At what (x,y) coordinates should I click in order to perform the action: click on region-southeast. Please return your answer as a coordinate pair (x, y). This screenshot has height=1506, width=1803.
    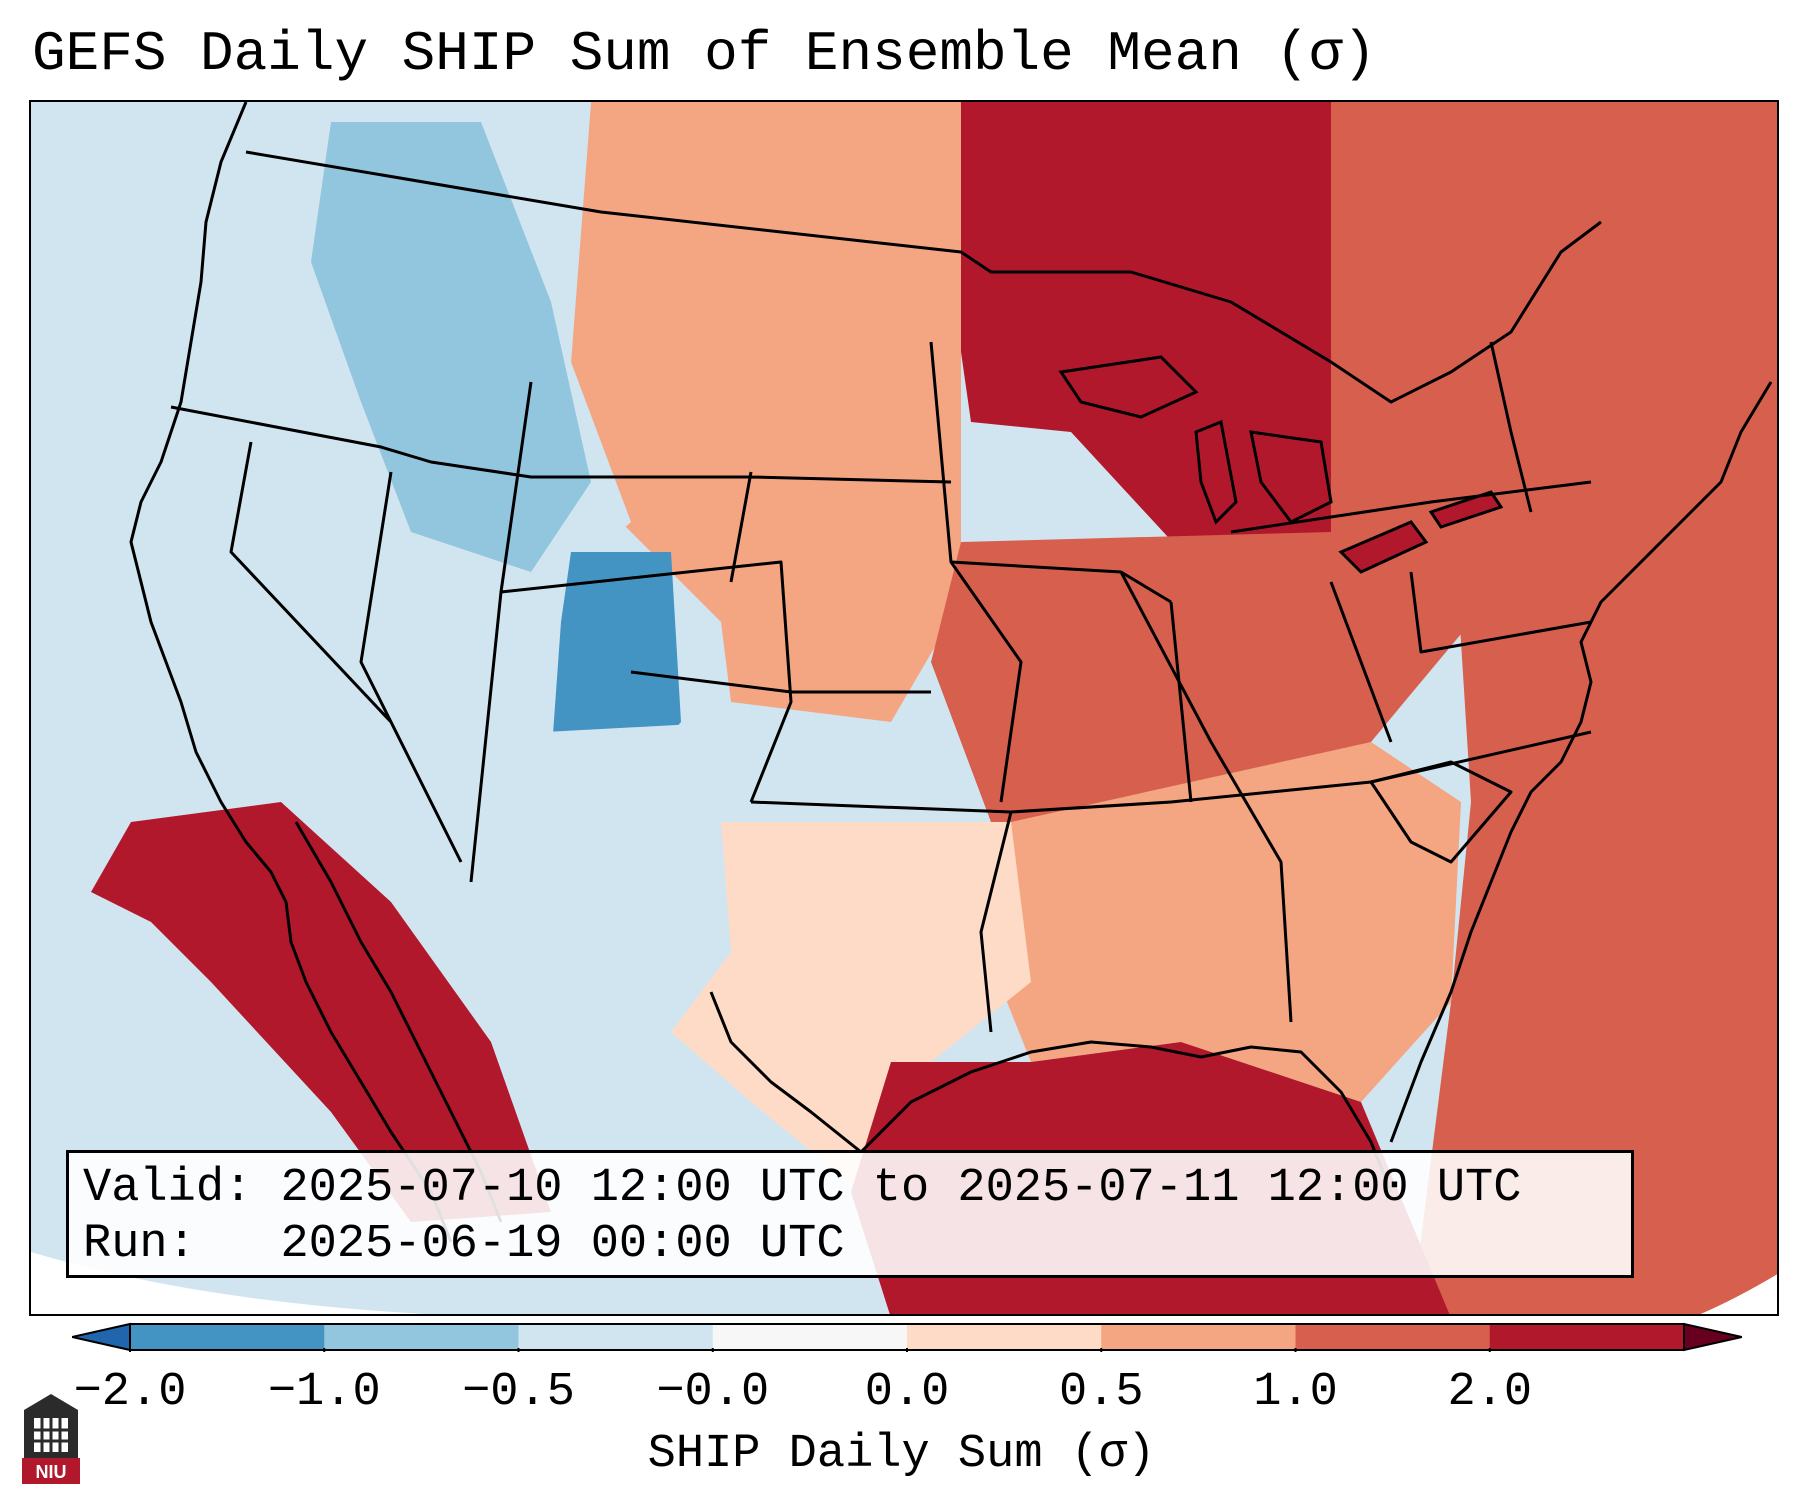
    Looking at the image, I should click on (1226, 922).